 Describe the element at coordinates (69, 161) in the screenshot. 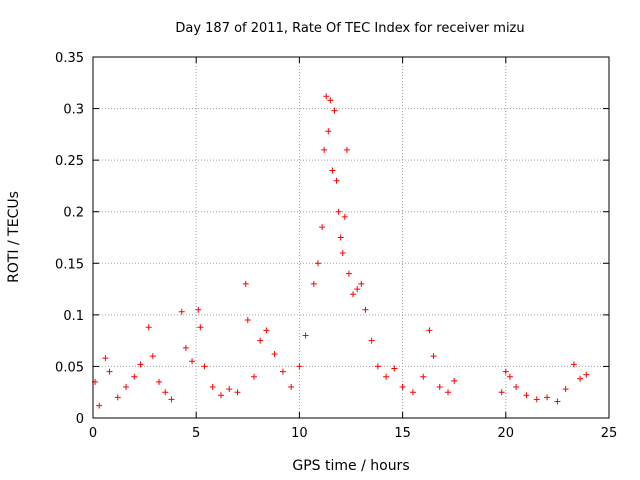

I see `y-tick-label: 0.25` at that location.